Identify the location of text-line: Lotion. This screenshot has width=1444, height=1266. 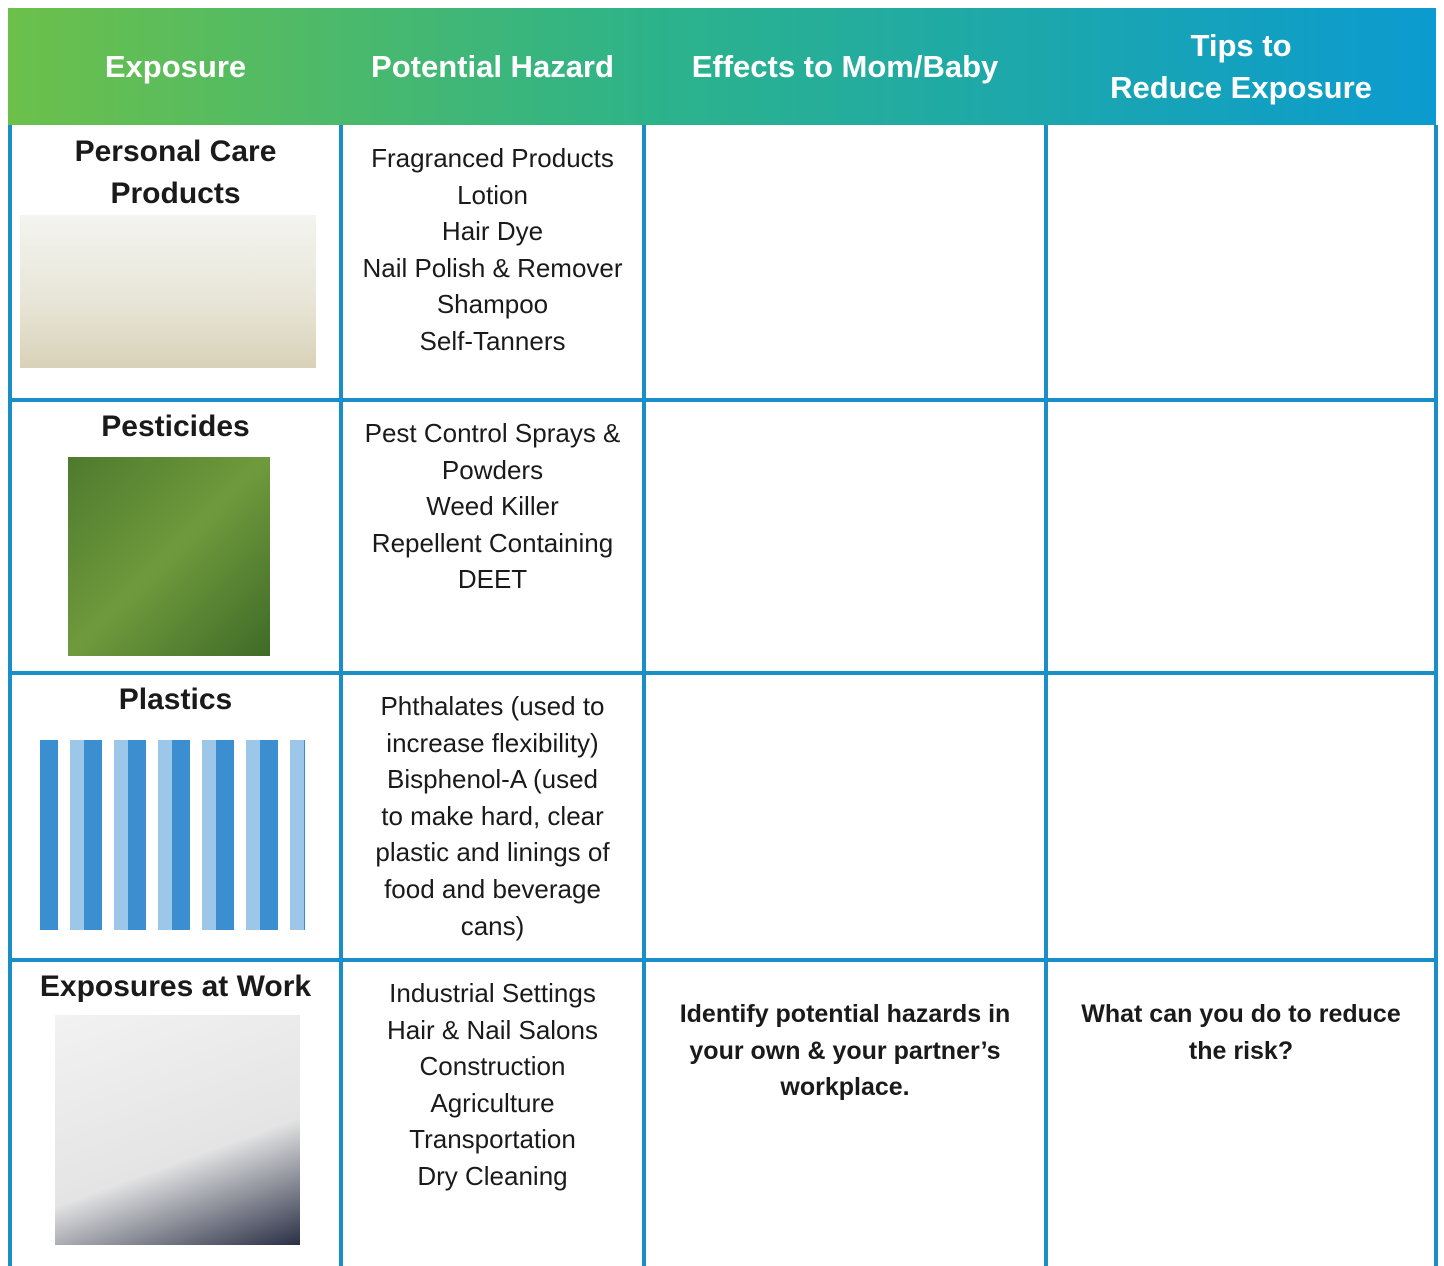
(492, 194).